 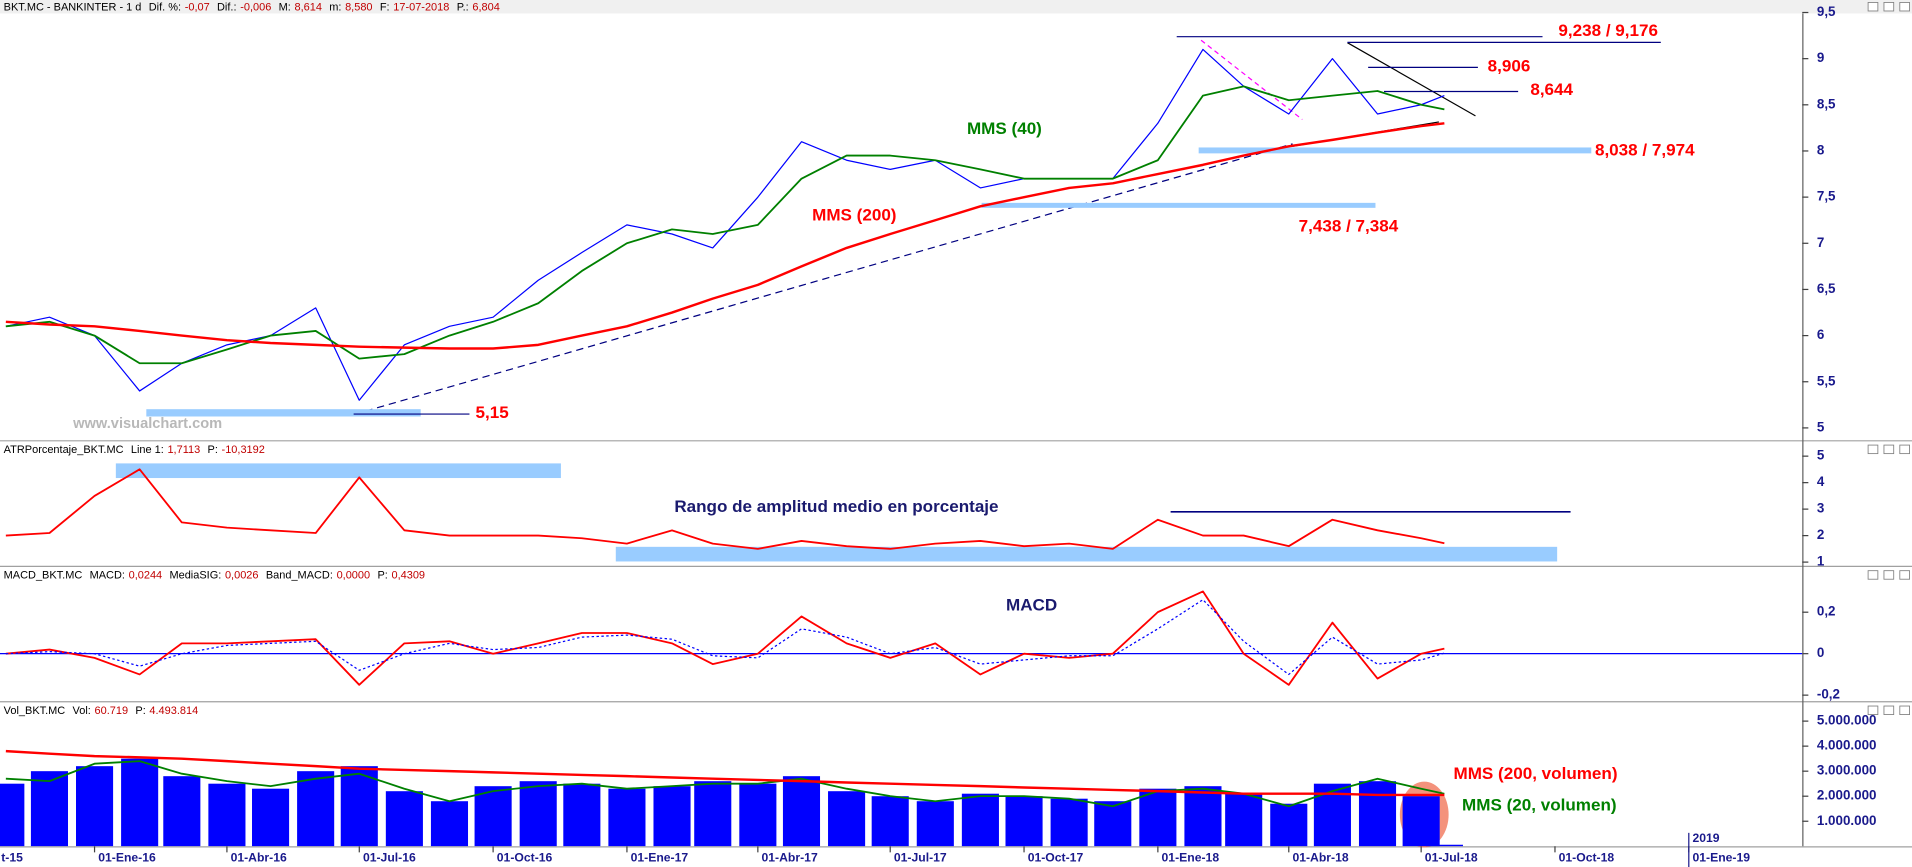 I want to click on readout-label: Dif. %:, so click(x=165, y=7).